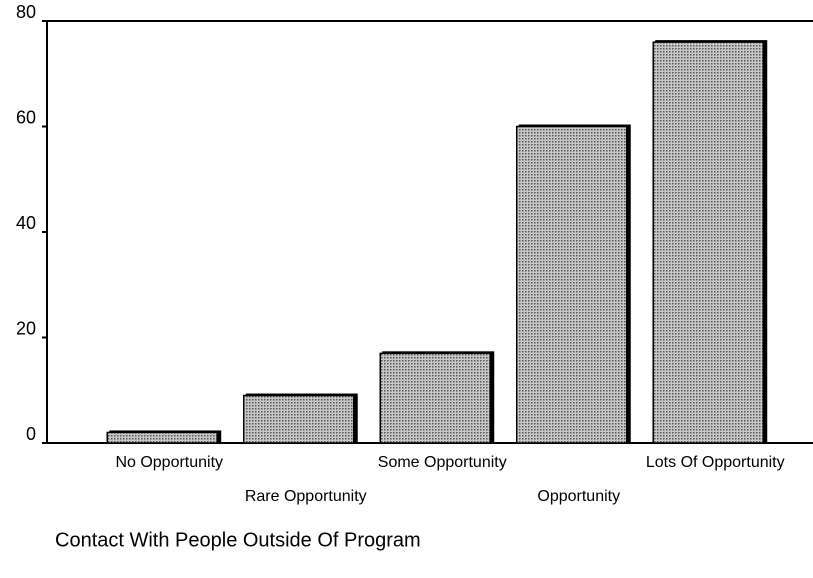 This screenshot has height=578, width=813. I want to click on x-tick-label: Some Opportunity, so click(442, 462).